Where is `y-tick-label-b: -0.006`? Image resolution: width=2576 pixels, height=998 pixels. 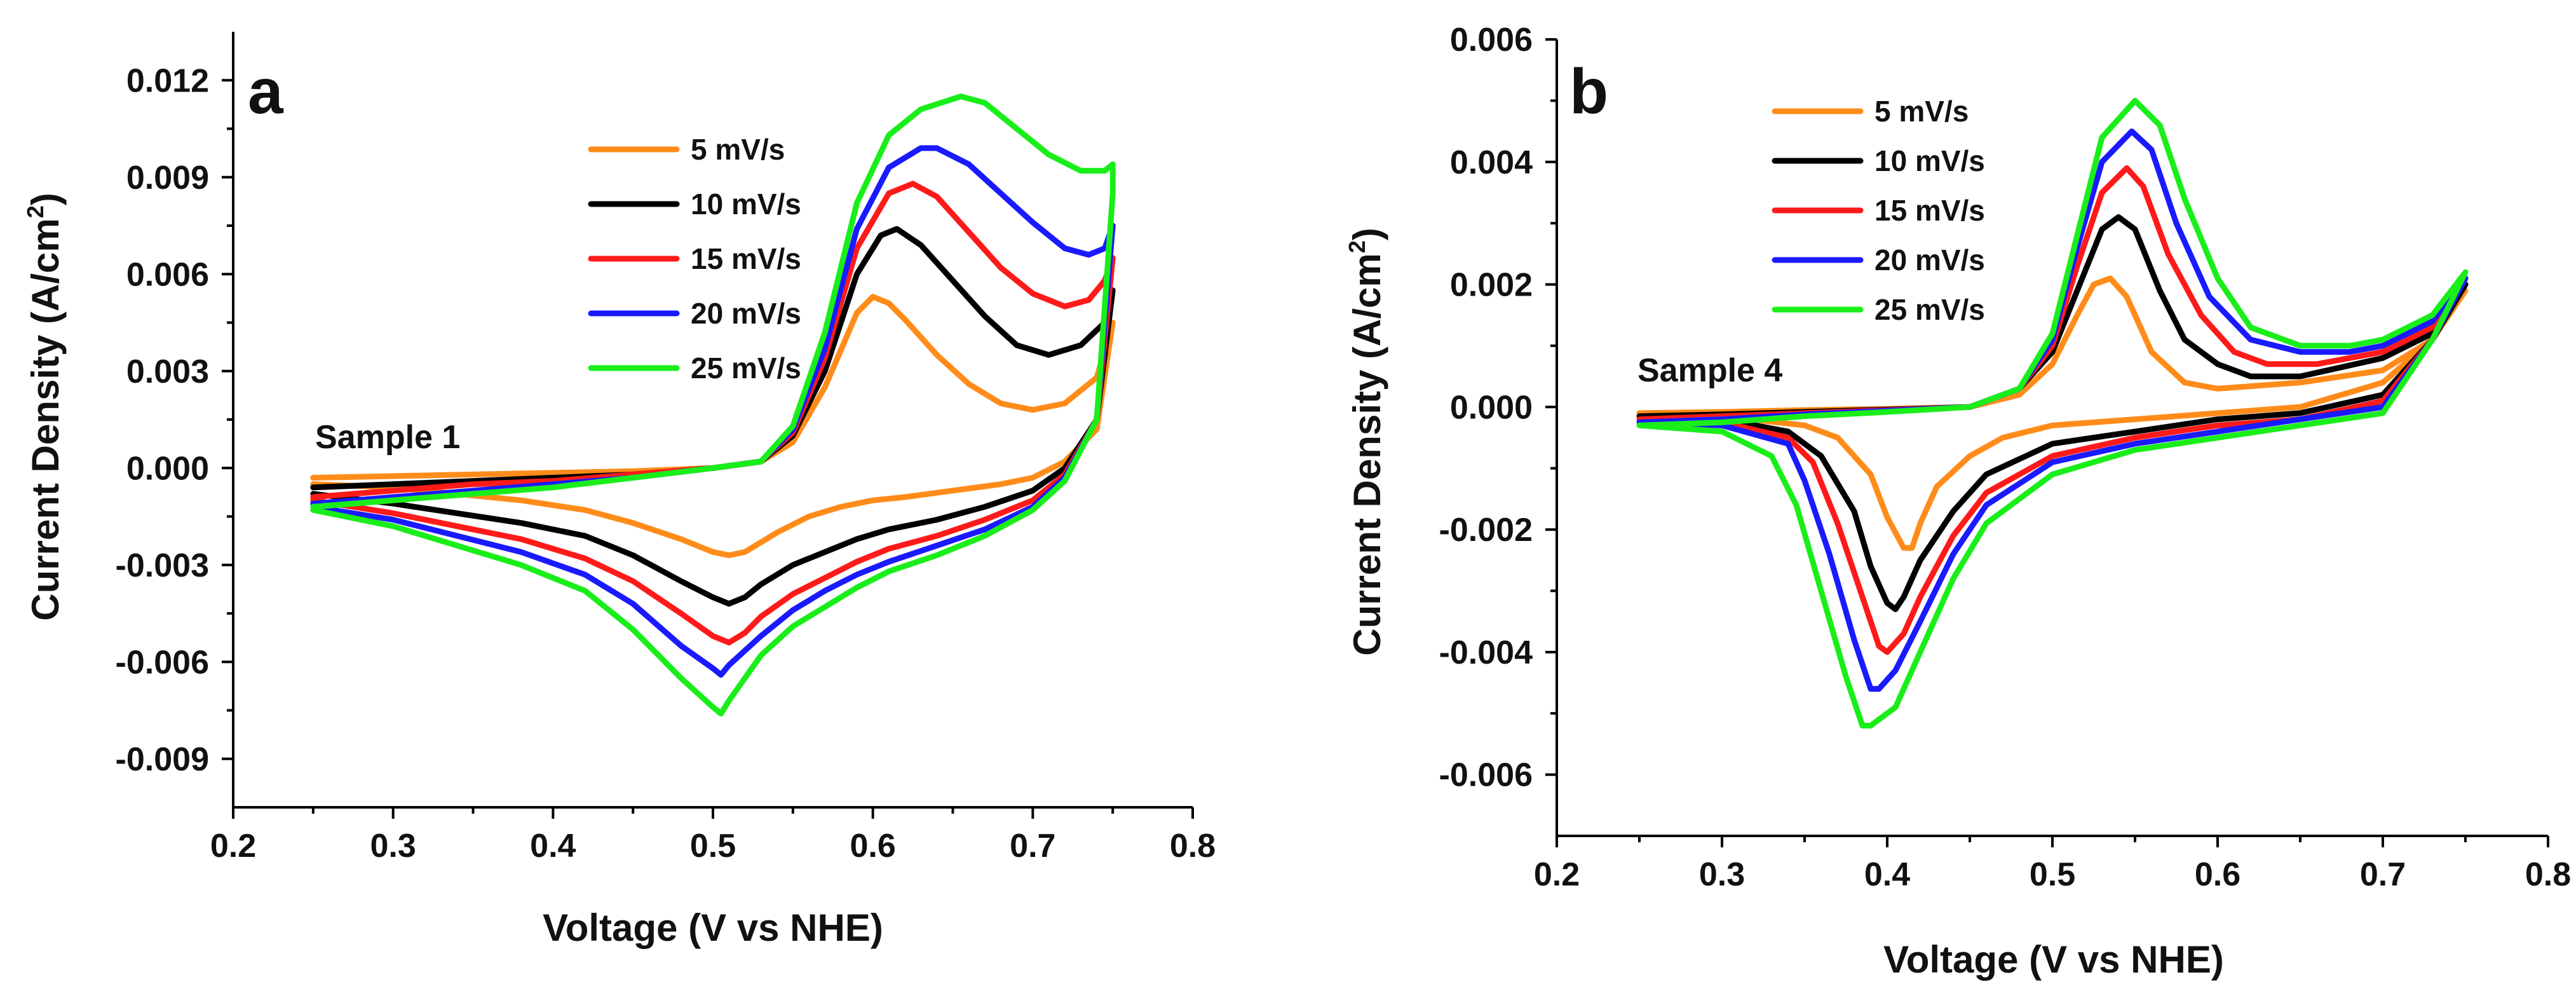
y-tick-label-b: -0.006 is located at coordinates (1486, 775).